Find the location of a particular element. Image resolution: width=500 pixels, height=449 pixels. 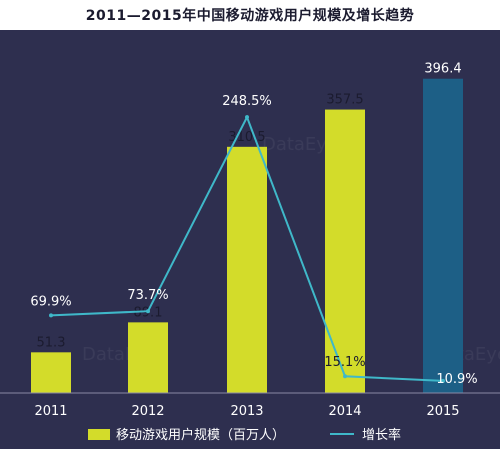

legend-bar-swatch is located at coordinates (99, 434).